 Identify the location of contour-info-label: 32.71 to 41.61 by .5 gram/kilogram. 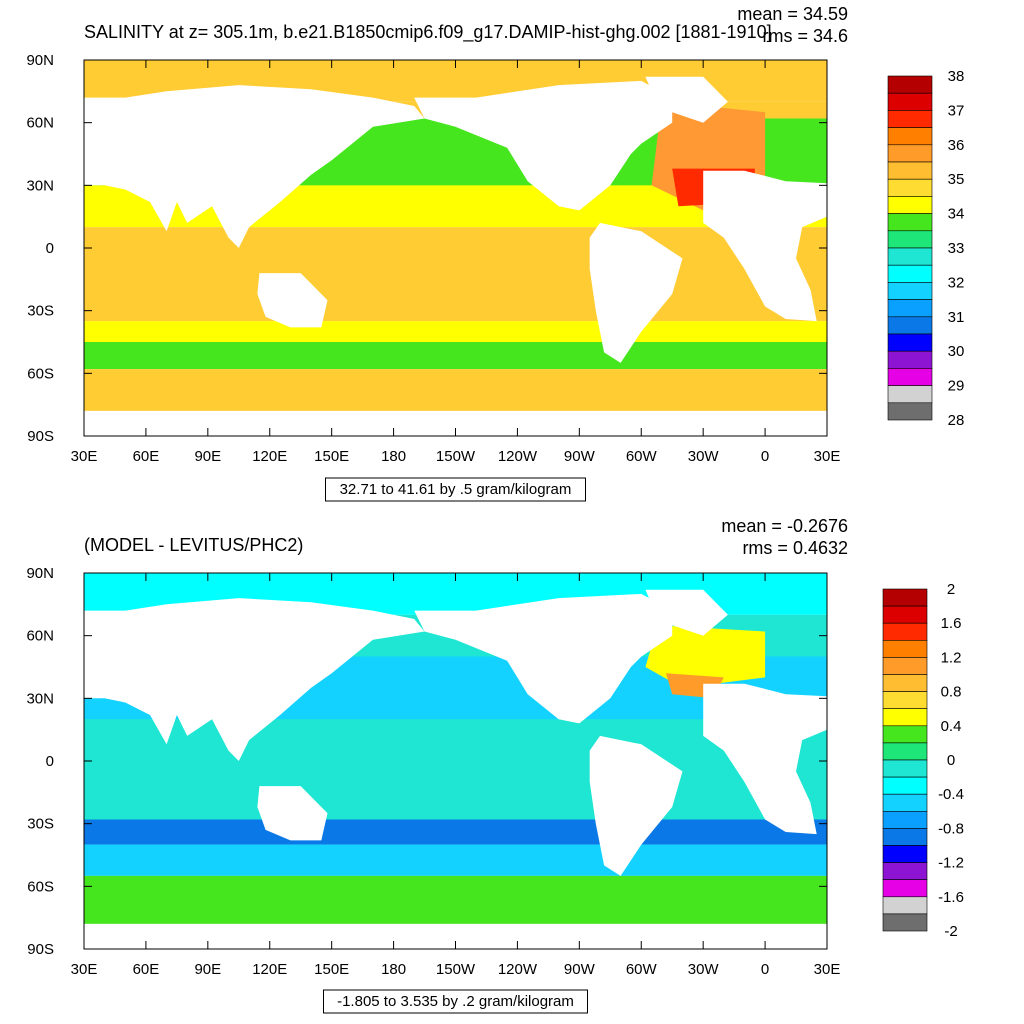
(456, 489).